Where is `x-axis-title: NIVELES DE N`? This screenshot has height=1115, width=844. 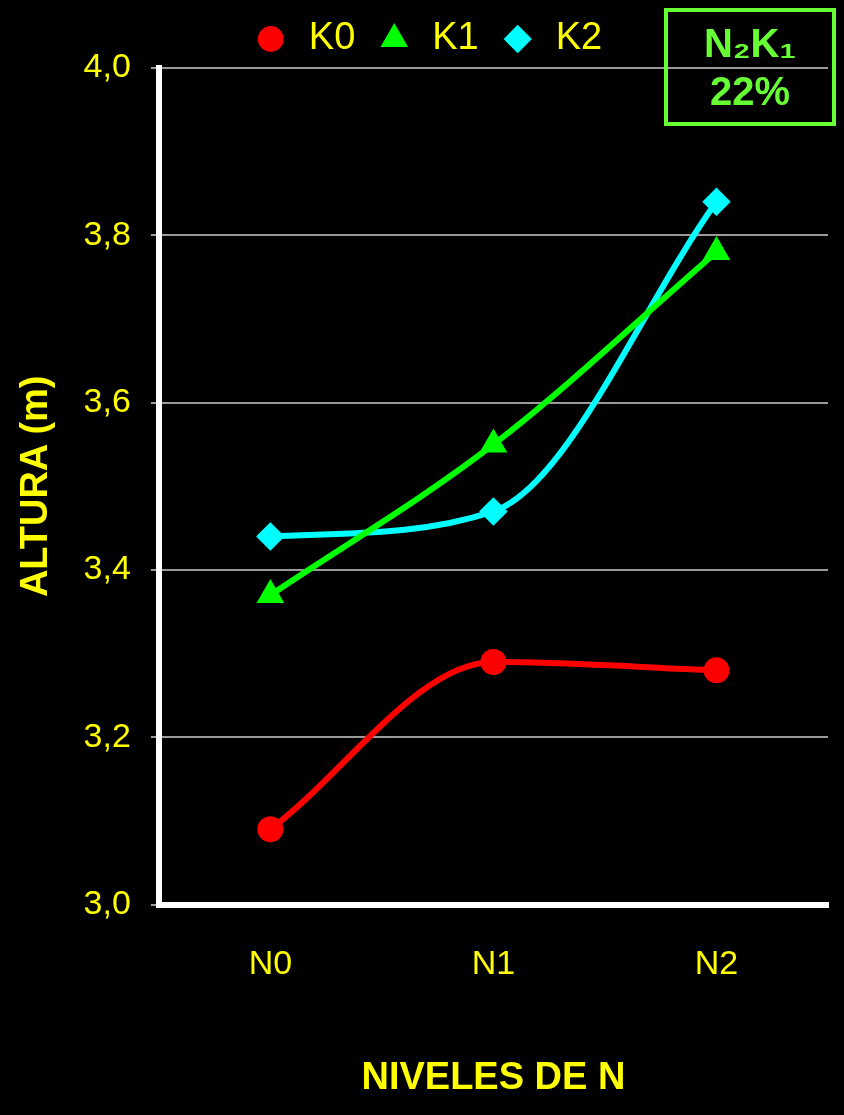 x-axis-title: NIVELES DE N is located at coordinates (493, 1075).